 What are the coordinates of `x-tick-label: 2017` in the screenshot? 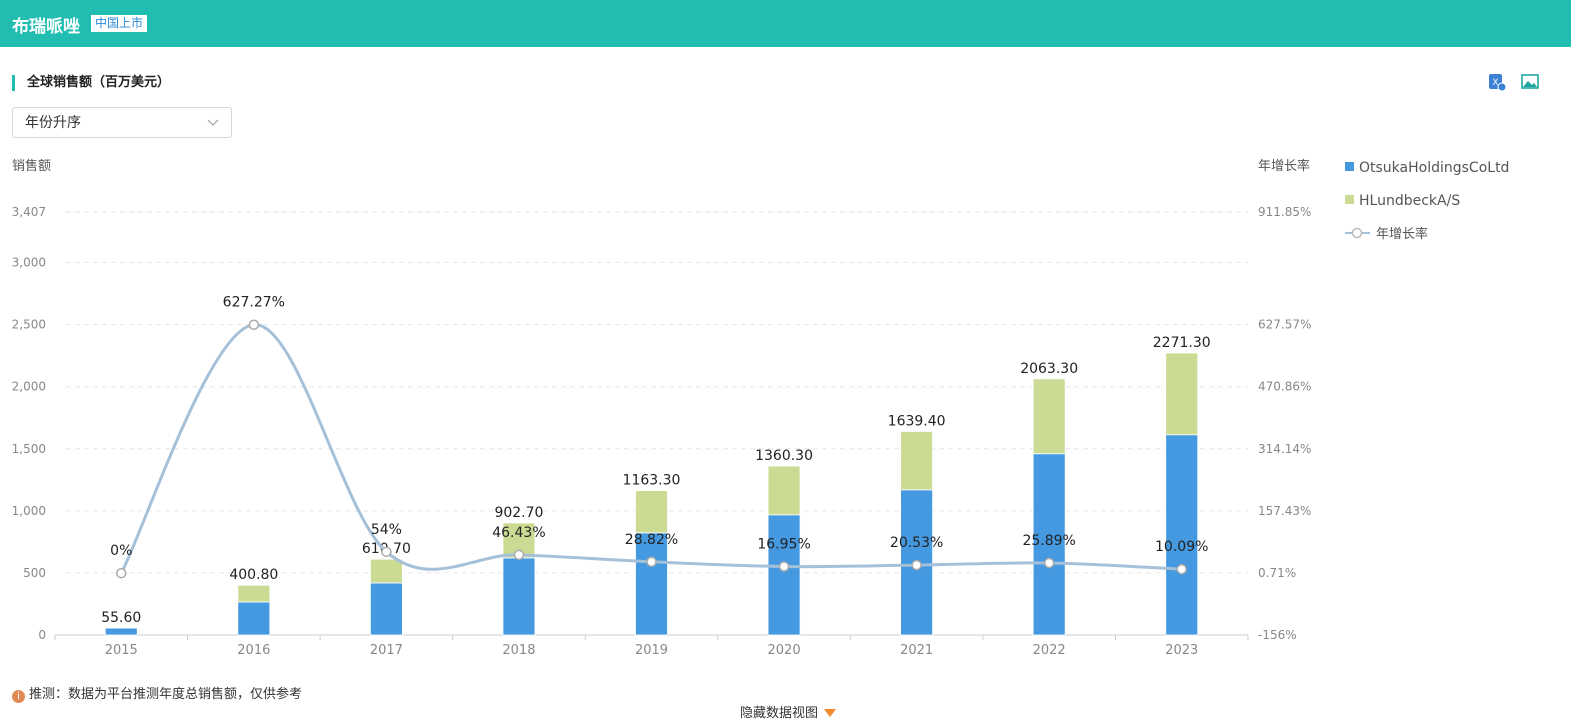 It's located at (386, 650).